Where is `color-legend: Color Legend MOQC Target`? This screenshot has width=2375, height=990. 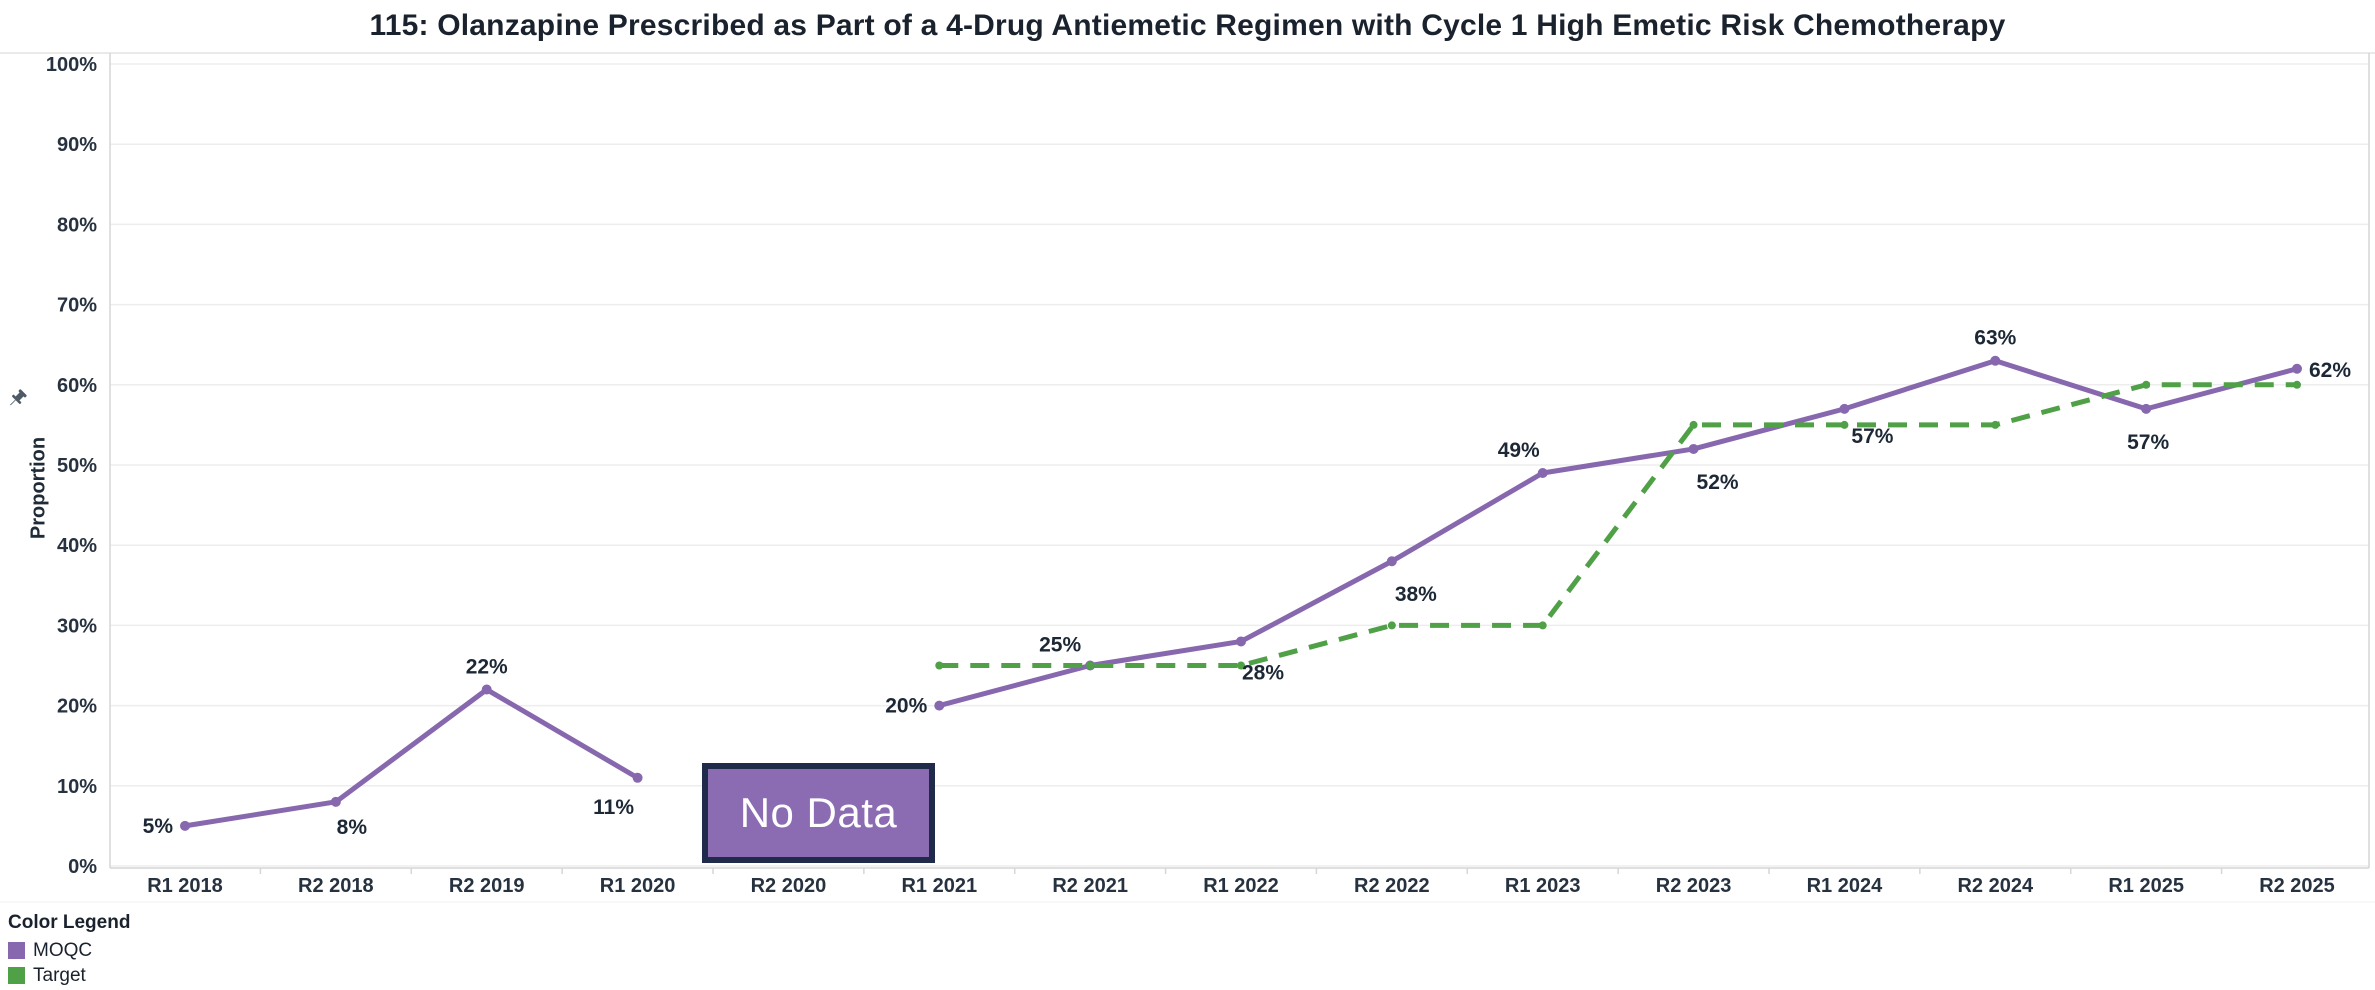
color-legend: Color Legend MOQC Target is located at coordinates (69, 950).